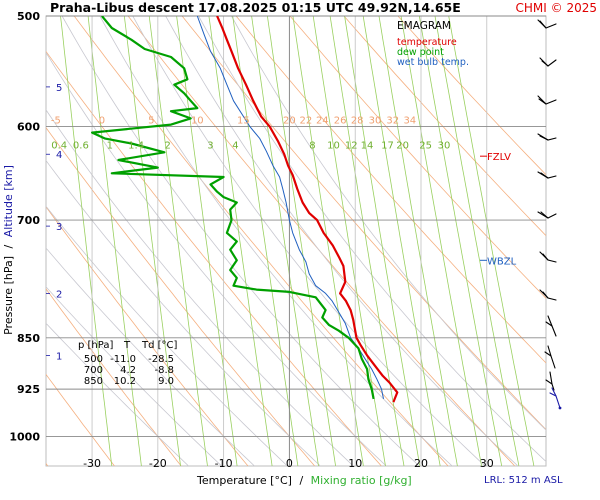 Image resolution: width=600 pixels, height=500 pixels. What do you see at coordinates (322, 121) in the screenshot?
I see `dry-adiabat-label: 24` at bounding box center [322, 121].